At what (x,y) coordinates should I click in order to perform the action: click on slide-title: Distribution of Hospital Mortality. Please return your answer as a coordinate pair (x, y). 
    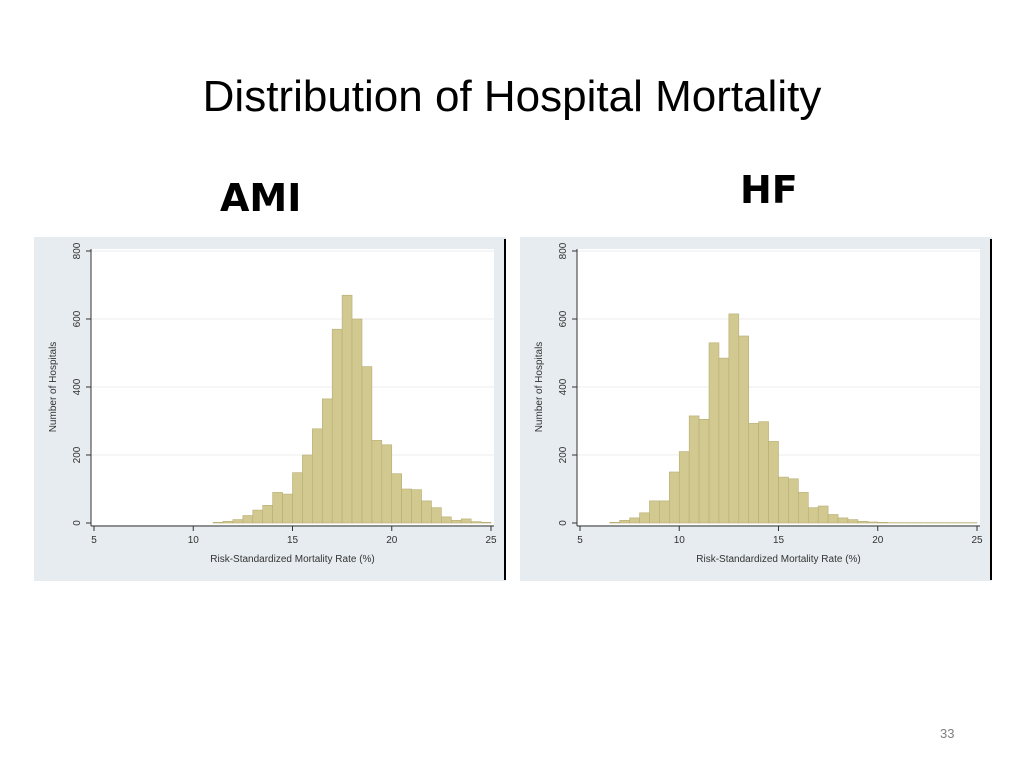
    Looking at the image, I should click on (512, 96).